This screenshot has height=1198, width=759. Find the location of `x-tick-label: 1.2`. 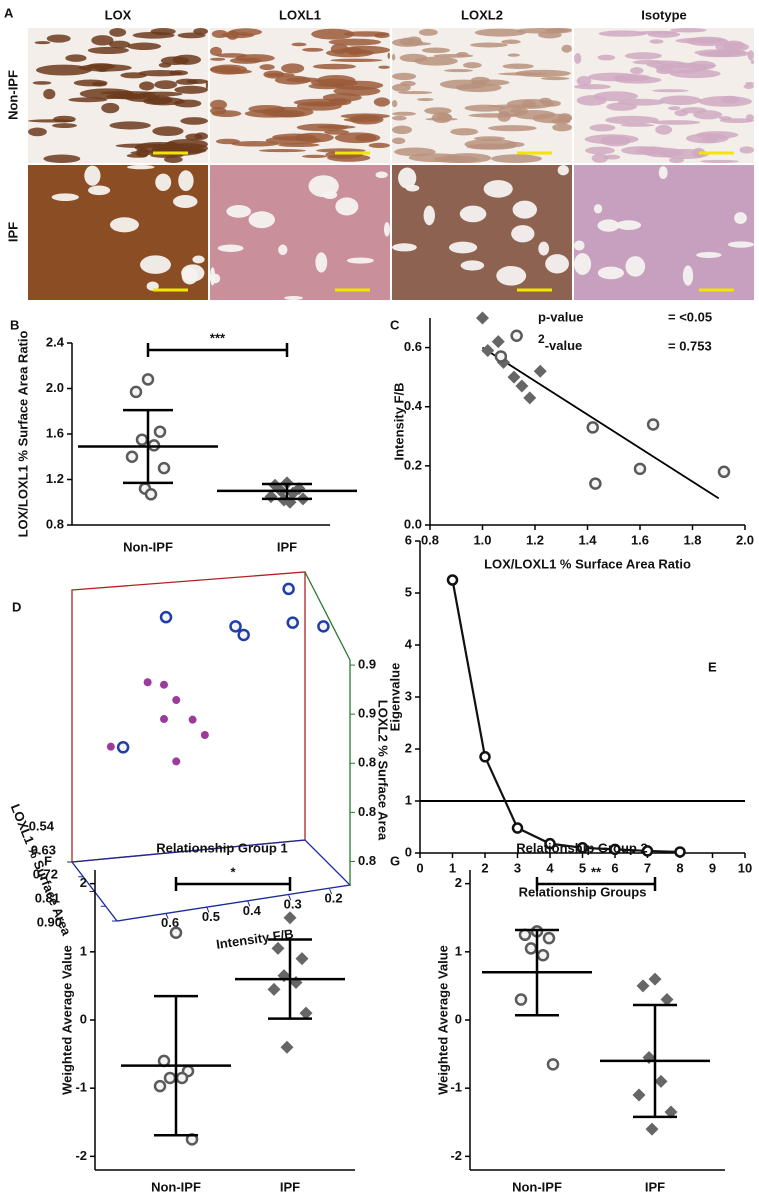

x-tick-label: 1.2 is located at coordinates (535, 539).